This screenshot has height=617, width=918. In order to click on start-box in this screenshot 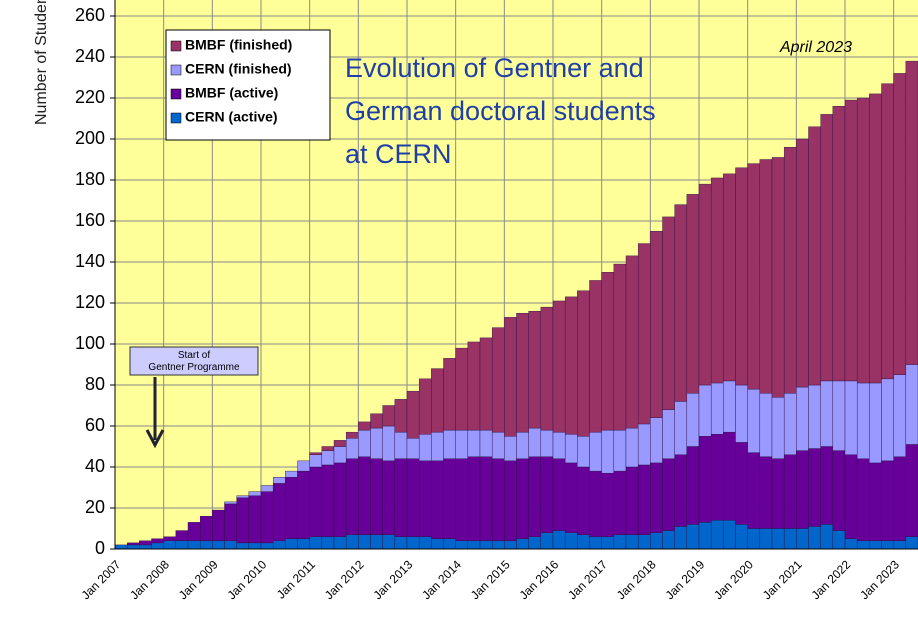, I will do `click(194, 361)`.